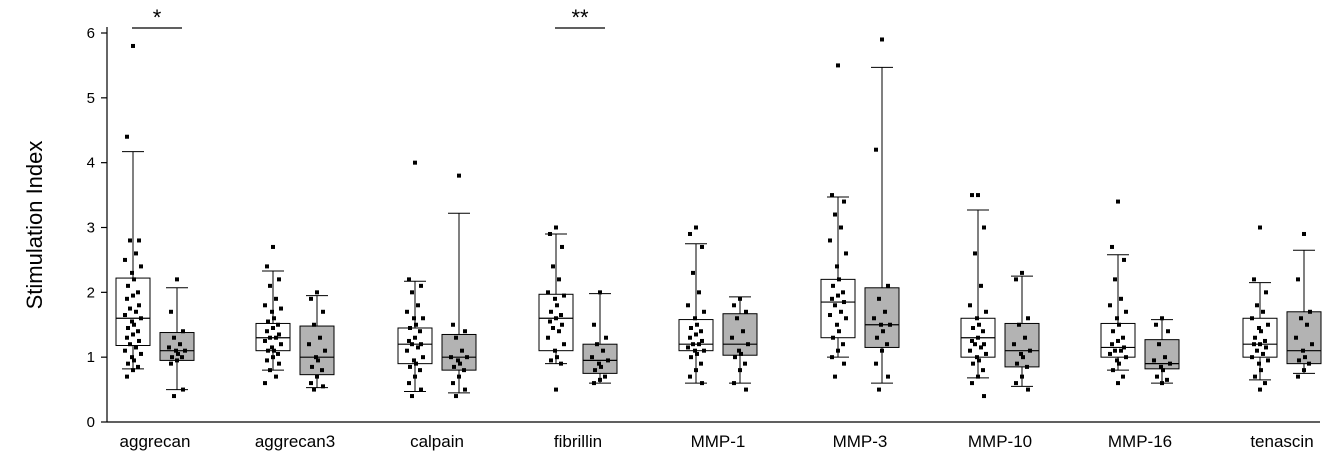 This screenshot has width=1326, height=455. Describe the element at coordinates (91, 33) in the screenshot. I see `y-tick-label: 6` at that location.